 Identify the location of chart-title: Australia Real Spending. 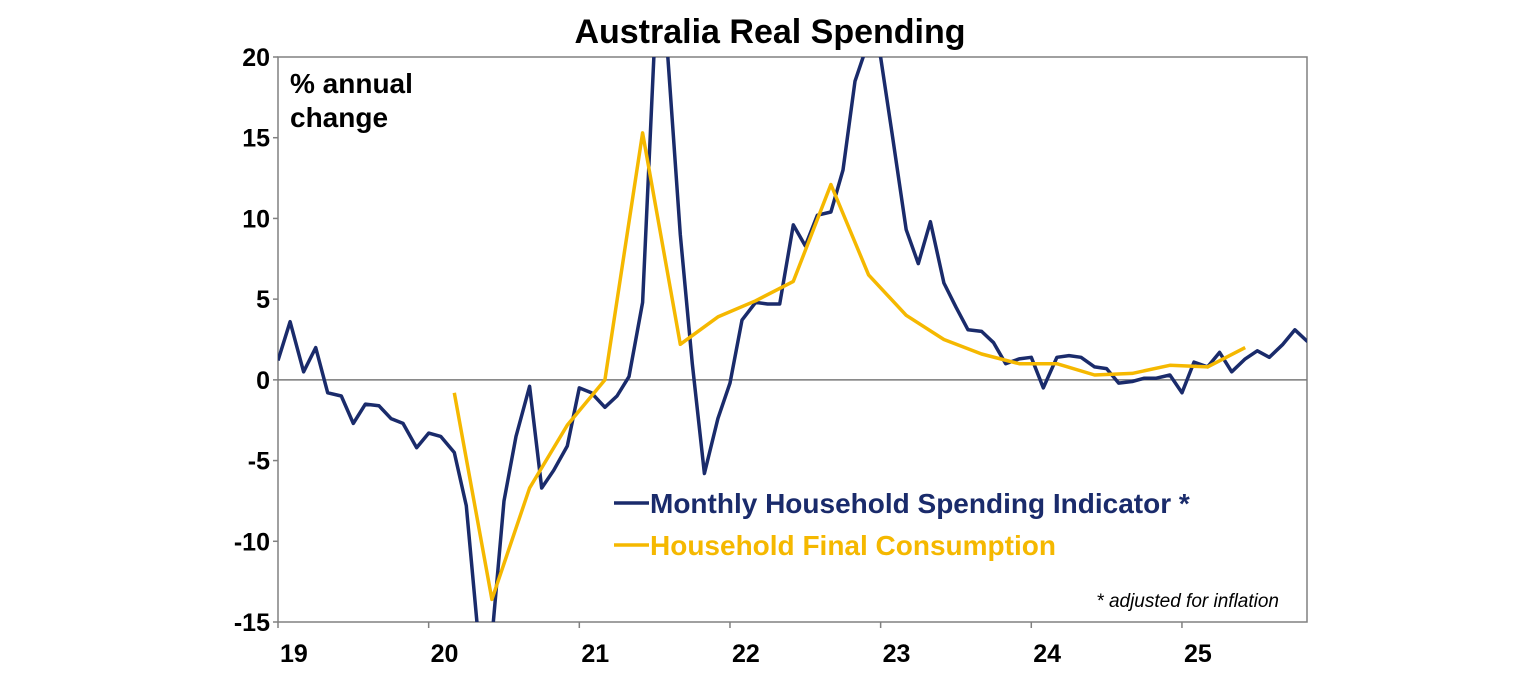
(769, 32).